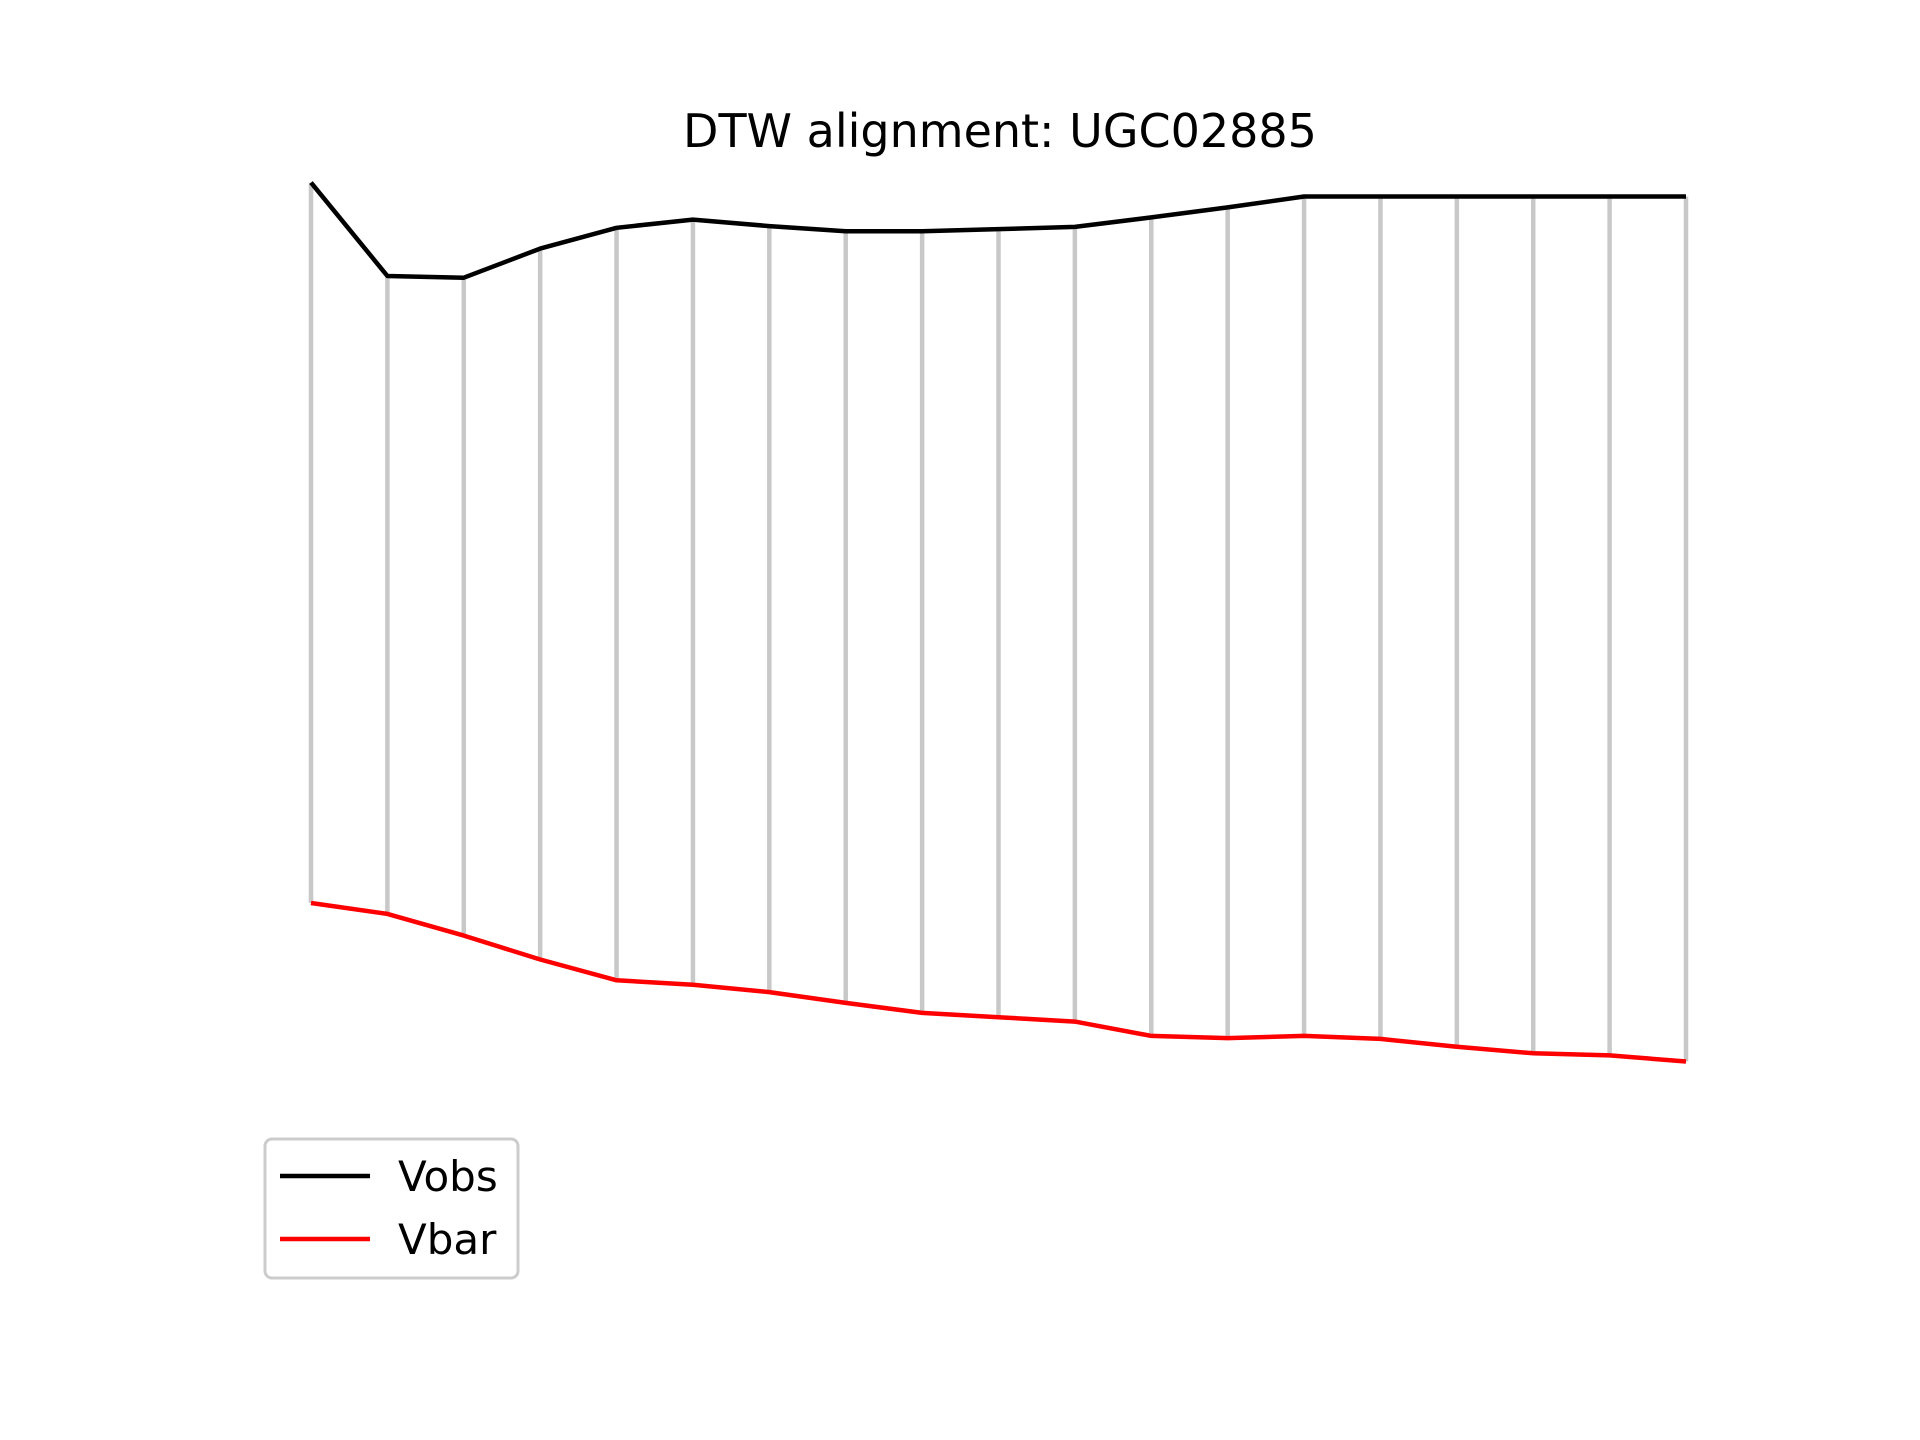 This screenshot has width=1920, height=1440. What do you see at coordinates (1000, 131) in the screenshot?
I see `chart-title: DTW alignment: UGC02885` at bounding box center [1000, 131].